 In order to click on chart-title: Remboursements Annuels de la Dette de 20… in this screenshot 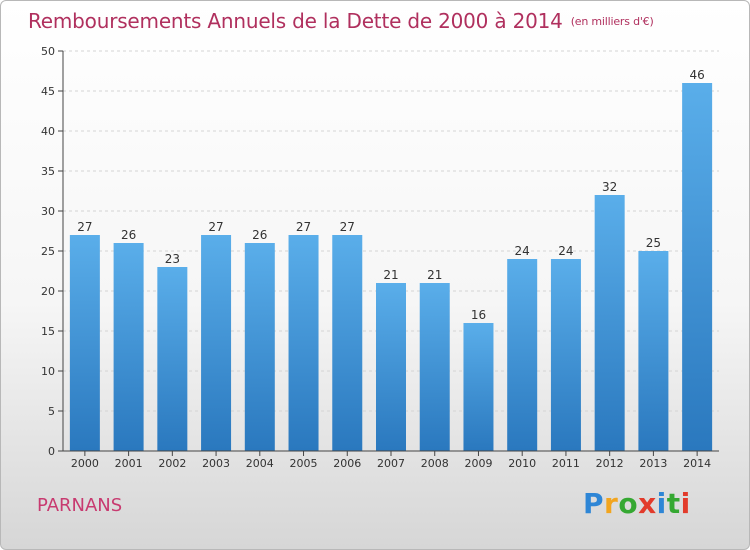, I will do `click(341, 21)`.